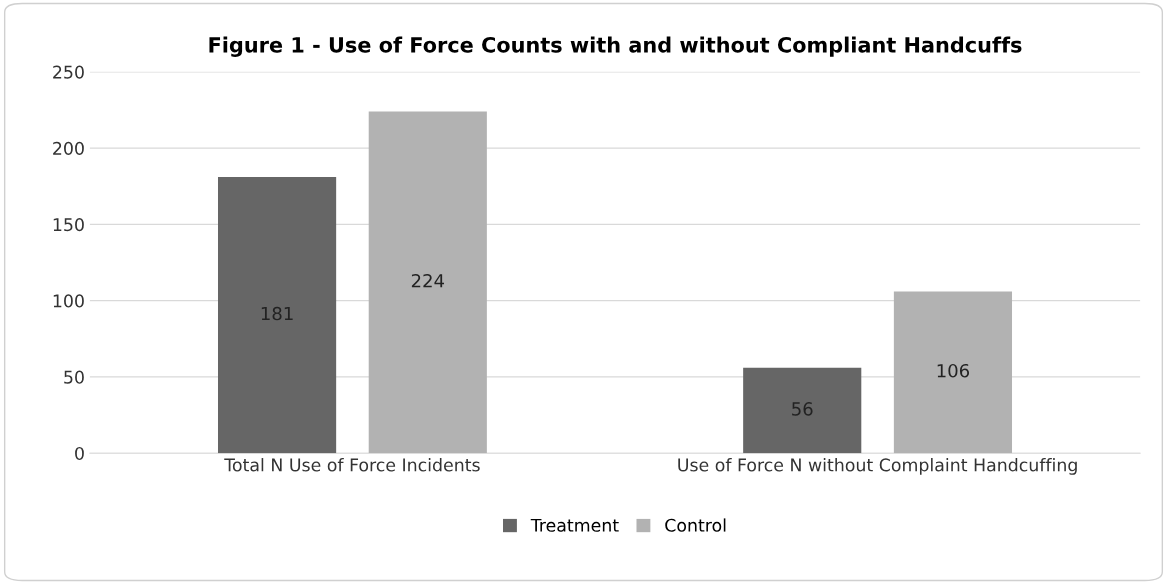 This screenshot has width=1167, height=584. I want to click on data-label: 106, so click(953, 370).